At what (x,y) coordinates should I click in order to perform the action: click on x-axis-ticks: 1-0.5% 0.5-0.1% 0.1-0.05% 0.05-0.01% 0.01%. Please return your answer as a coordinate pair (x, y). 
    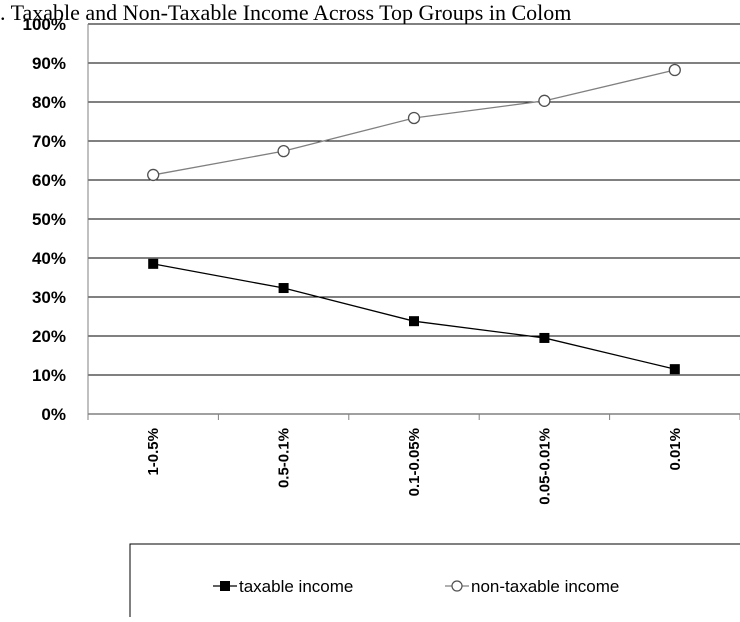
    Looking at the image, I should click on (414, 466).